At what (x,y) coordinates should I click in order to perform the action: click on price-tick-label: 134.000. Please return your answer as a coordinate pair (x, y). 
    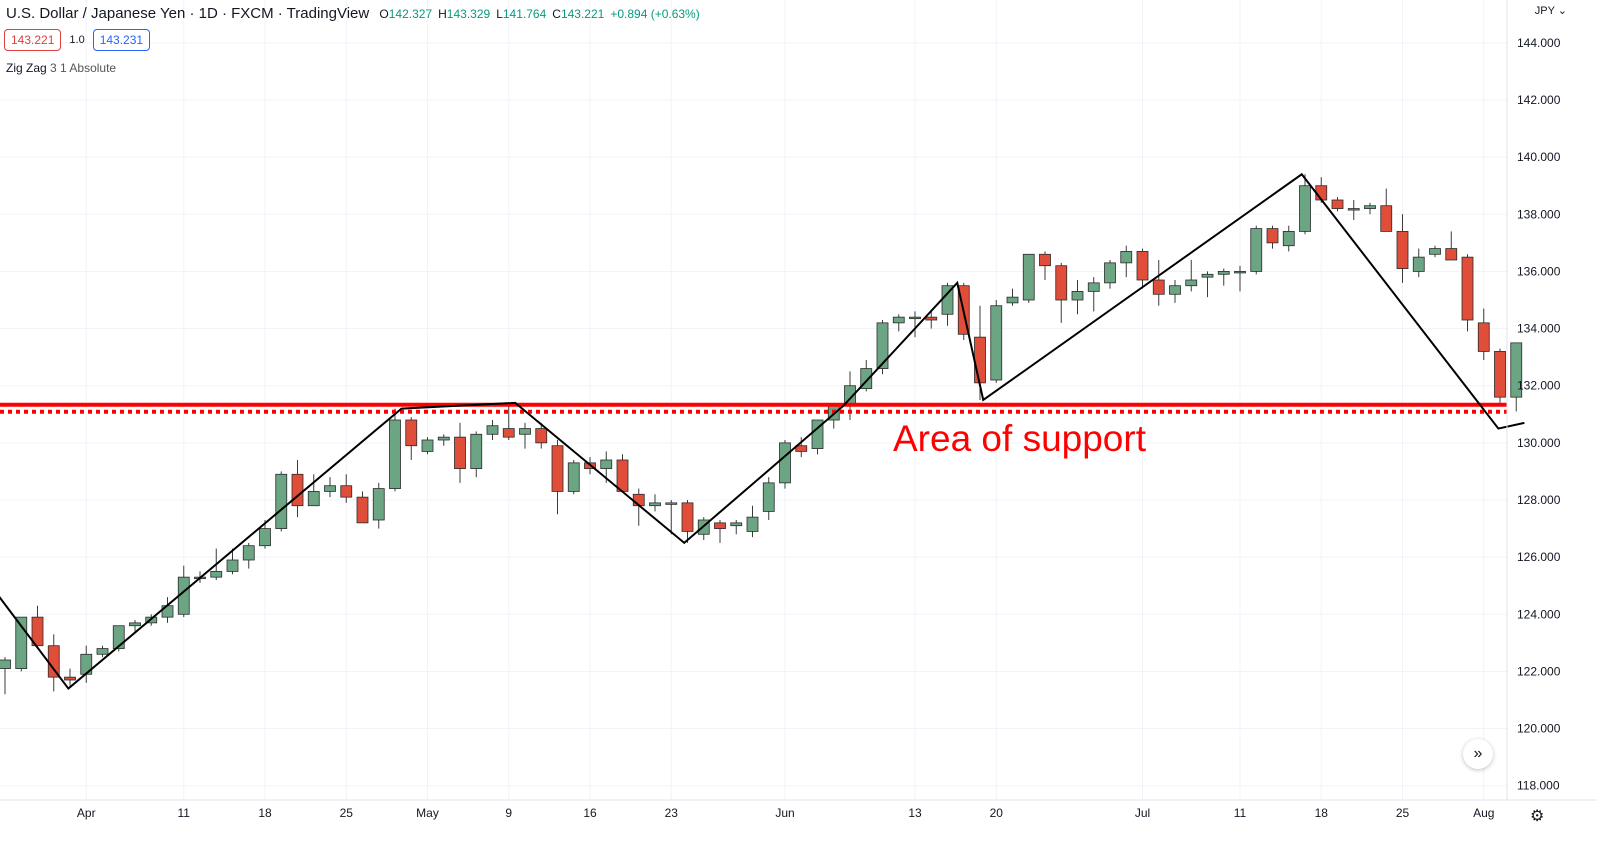
    Looking at the image, I should click on (1539, 329).